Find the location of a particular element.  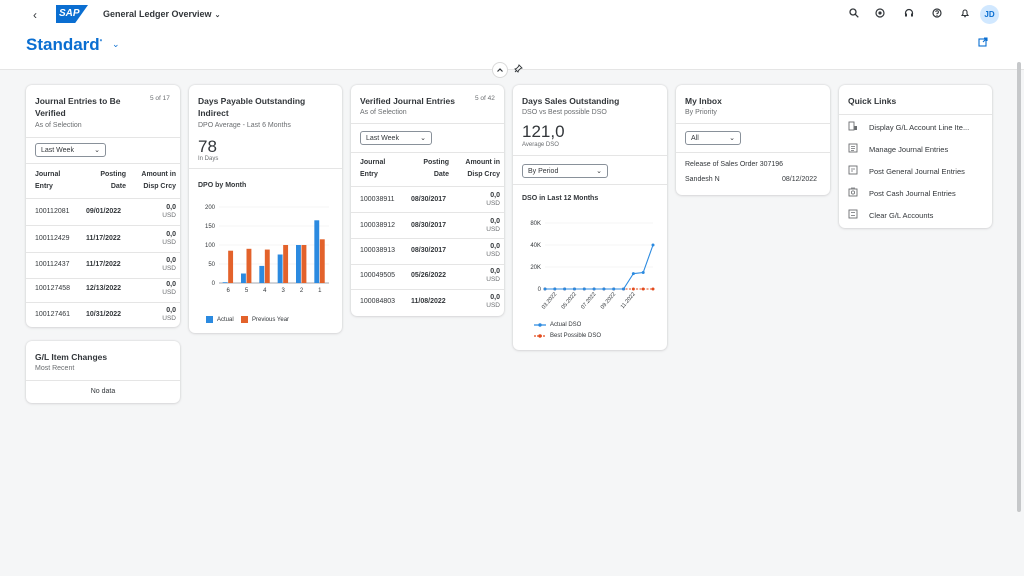

y-tick-label: 80K is located at coordinates (535, 224).